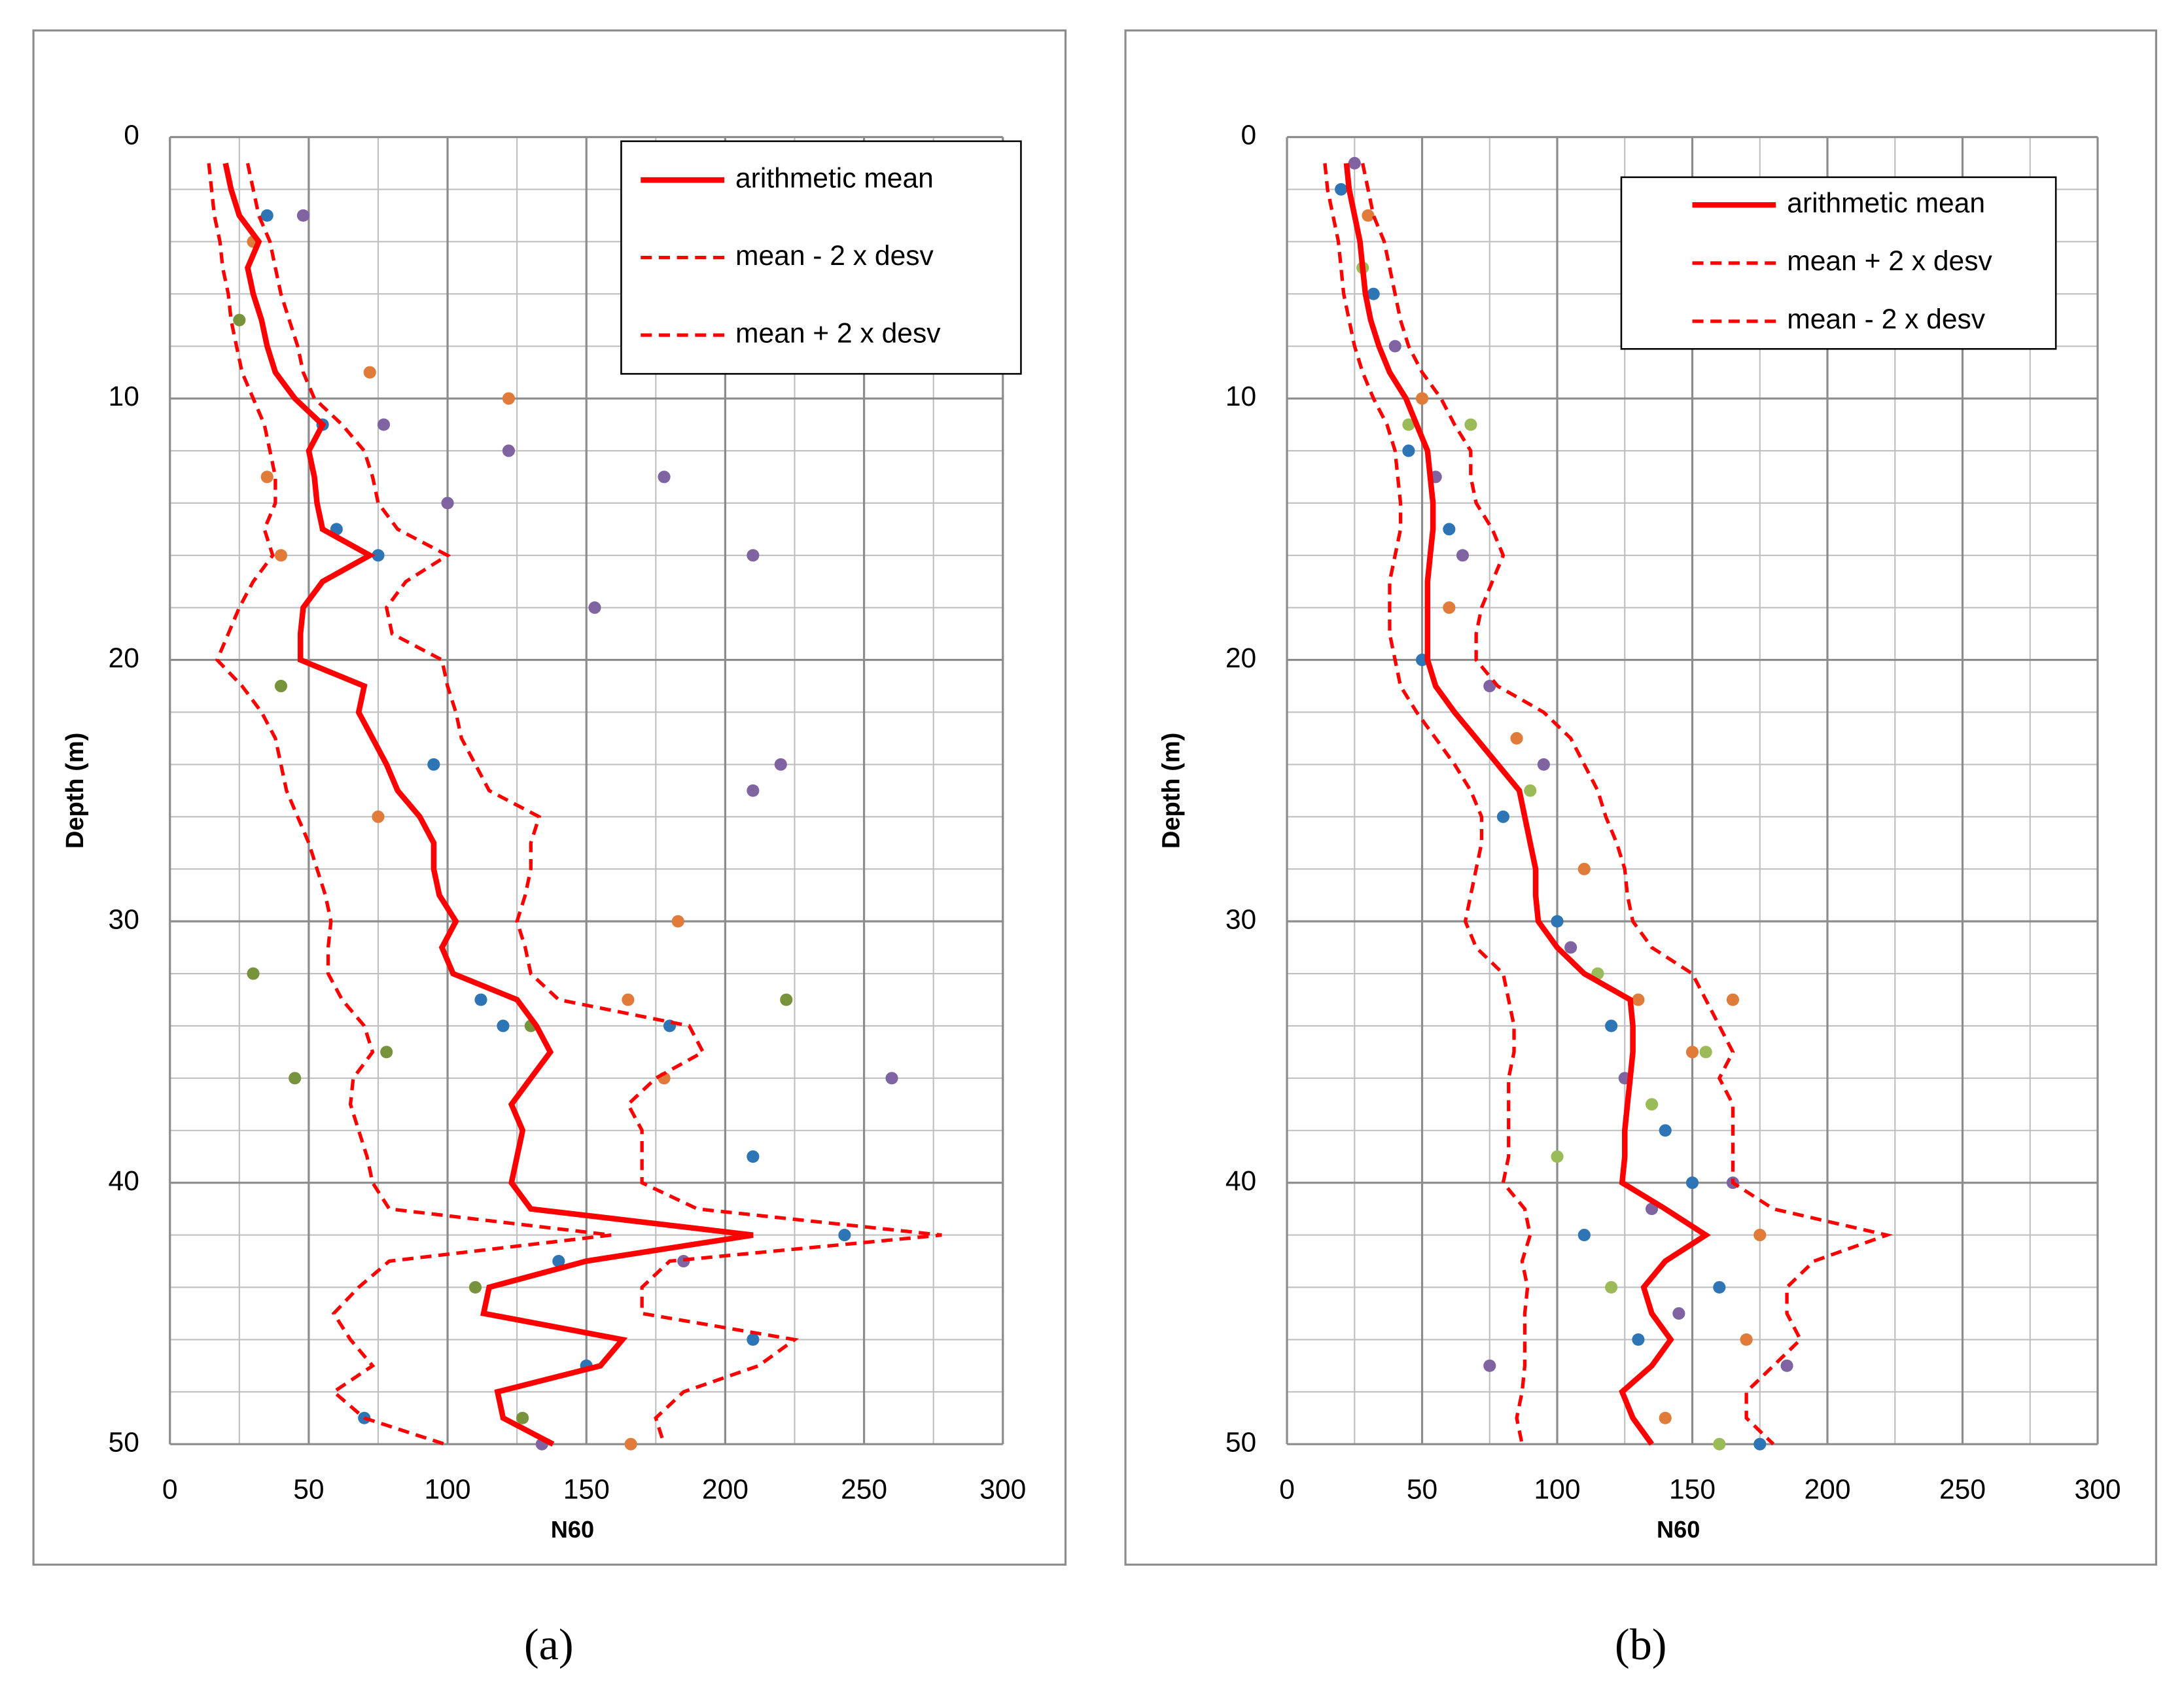 This screenshot has width=2184, height=1692. I want to click on y-tick-label: 0, so click(131, 135).